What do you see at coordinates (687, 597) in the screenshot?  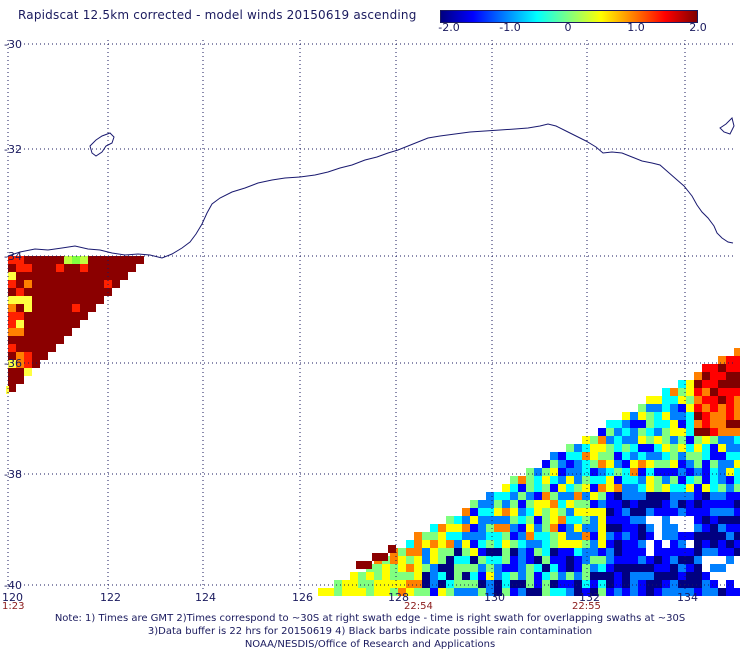 I see `longitude-label: 134` at bounding box center [687, 597].